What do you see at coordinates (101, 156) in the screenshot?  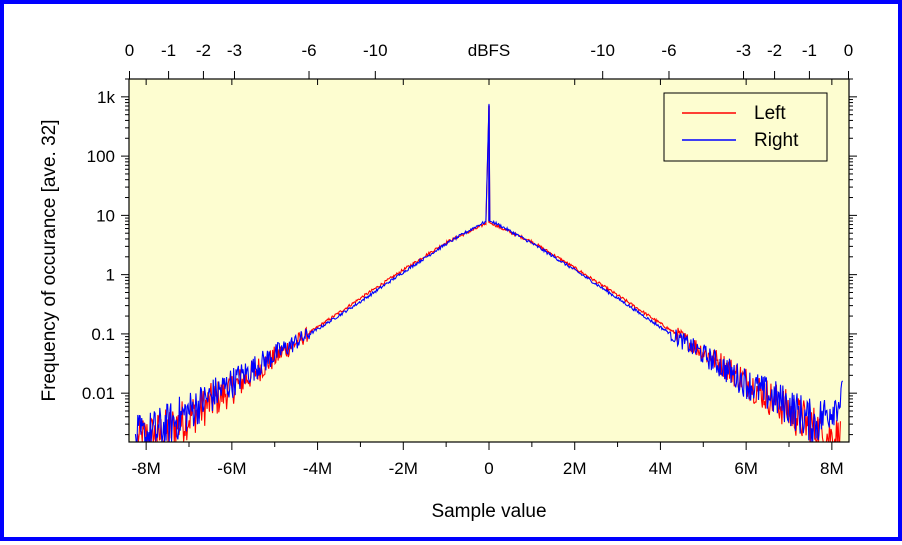 I see `y-tick-label: 100` at bounding box center [101, 156].